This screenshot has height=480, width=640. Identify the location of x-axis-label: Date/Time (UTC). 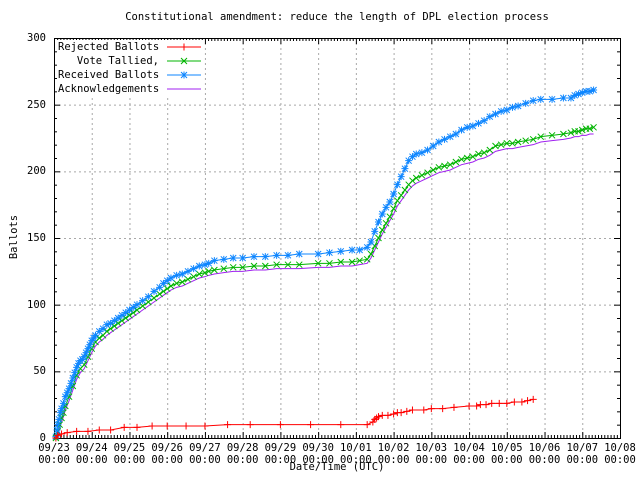
(337, 467).